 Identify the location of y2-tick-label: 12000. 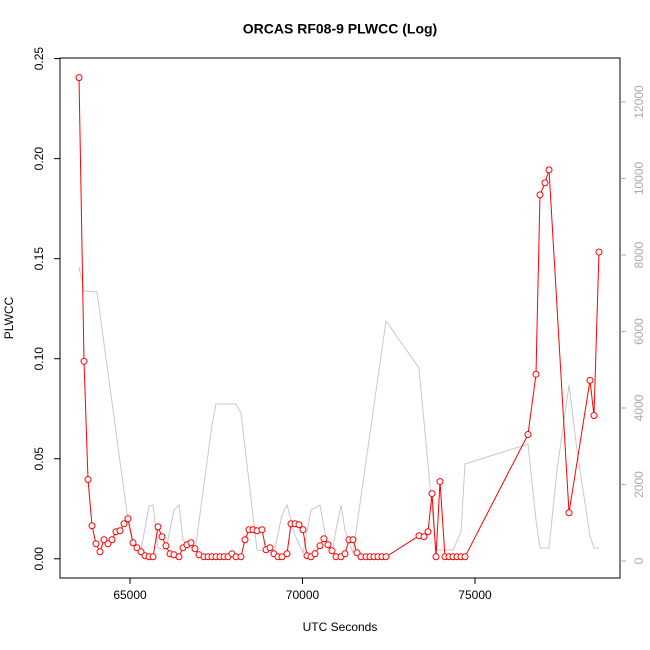
(639, 102).